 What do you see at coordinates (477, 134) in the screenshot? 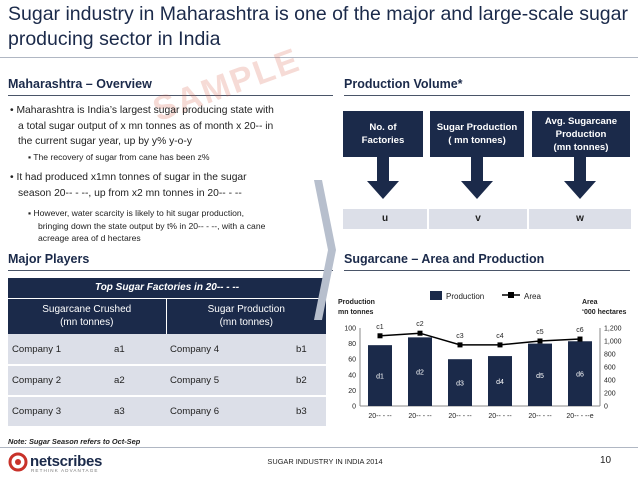
I see `pv-header-sugar-production: Sugar Production ( mn tonnes)` at bounding box center [477, 134].